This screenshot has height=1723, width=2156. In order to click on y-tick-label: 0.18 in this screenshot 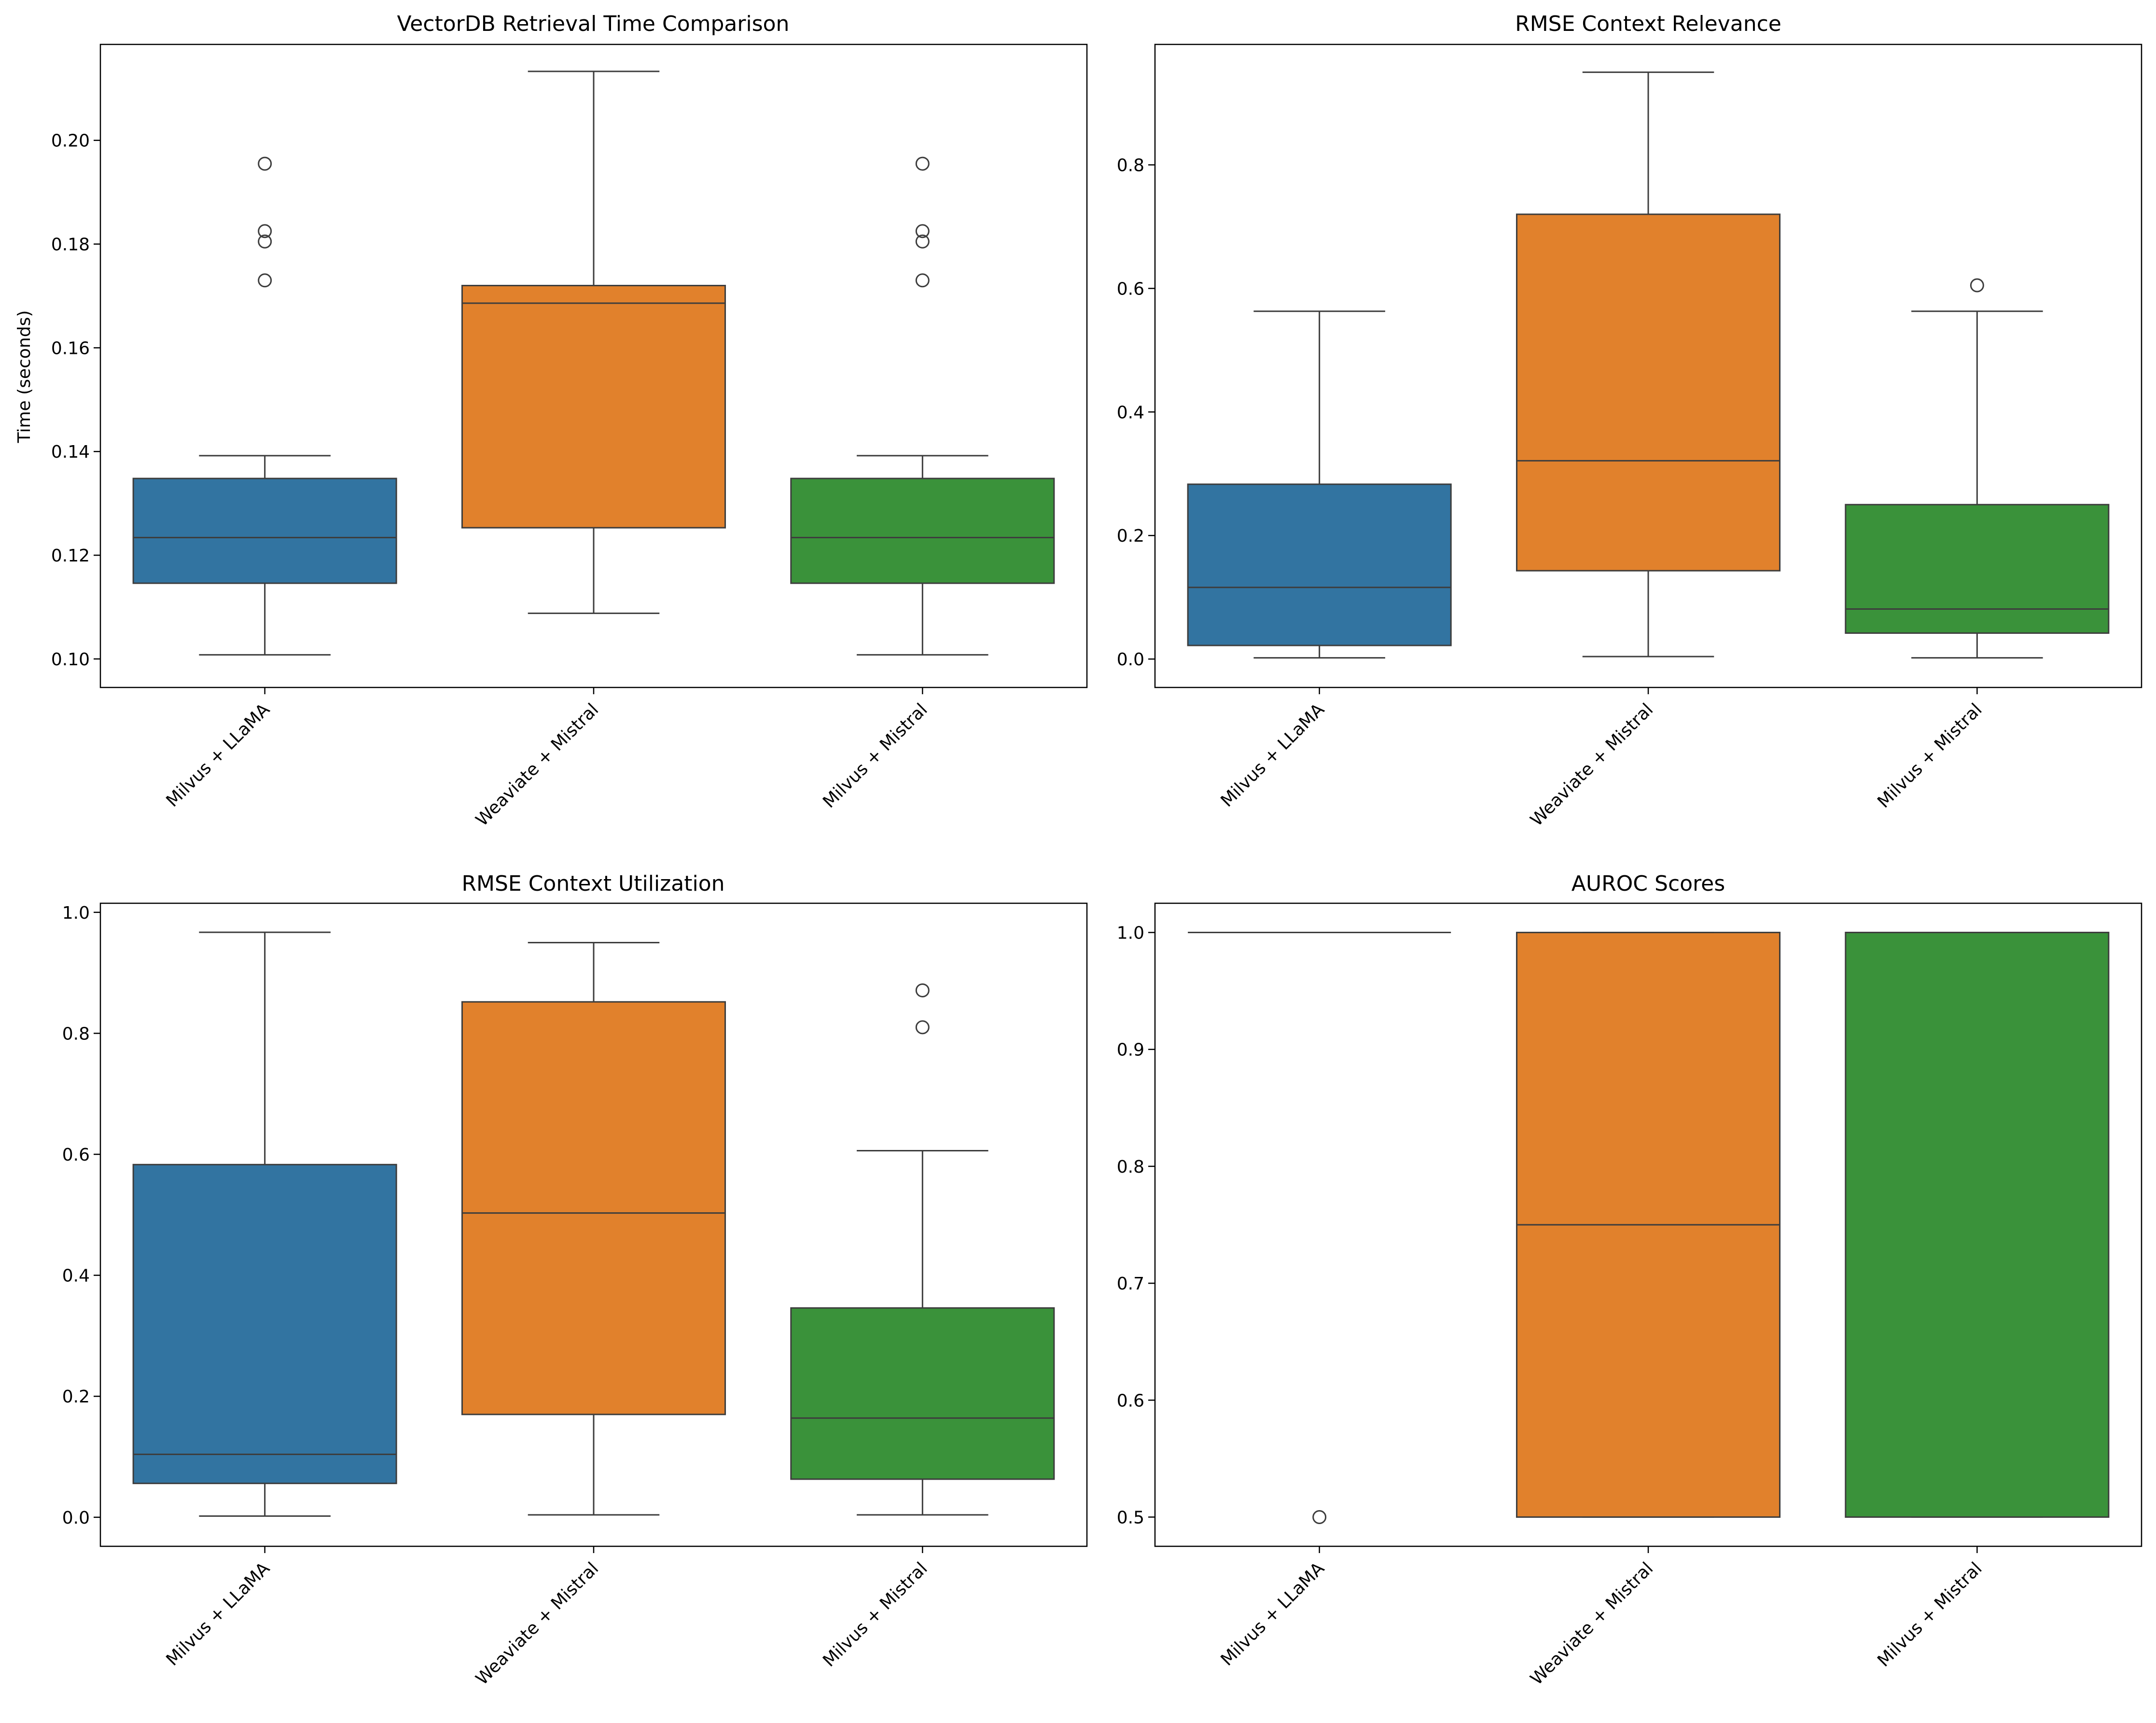, I will do `click(70, 245)`.